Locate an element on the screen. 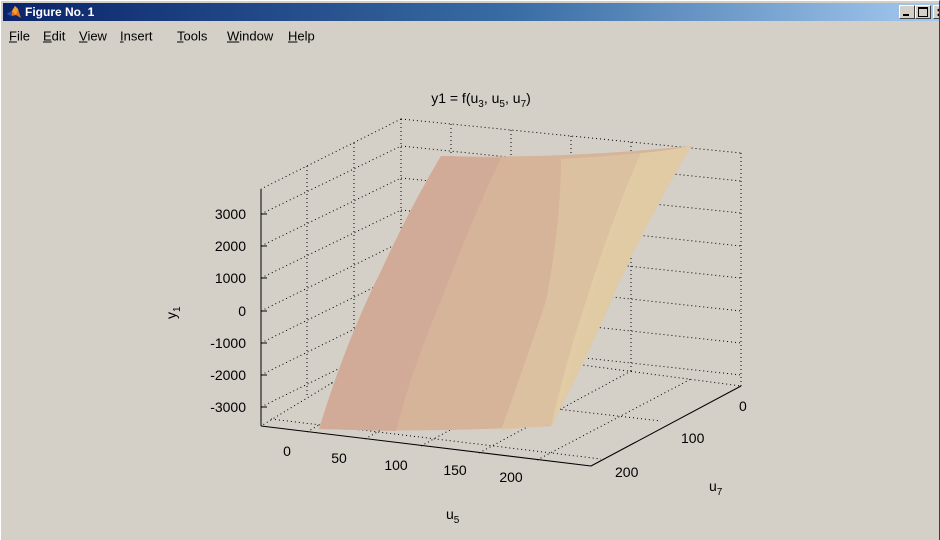  menu-edit: Edit is located at coordinates (54, 36).